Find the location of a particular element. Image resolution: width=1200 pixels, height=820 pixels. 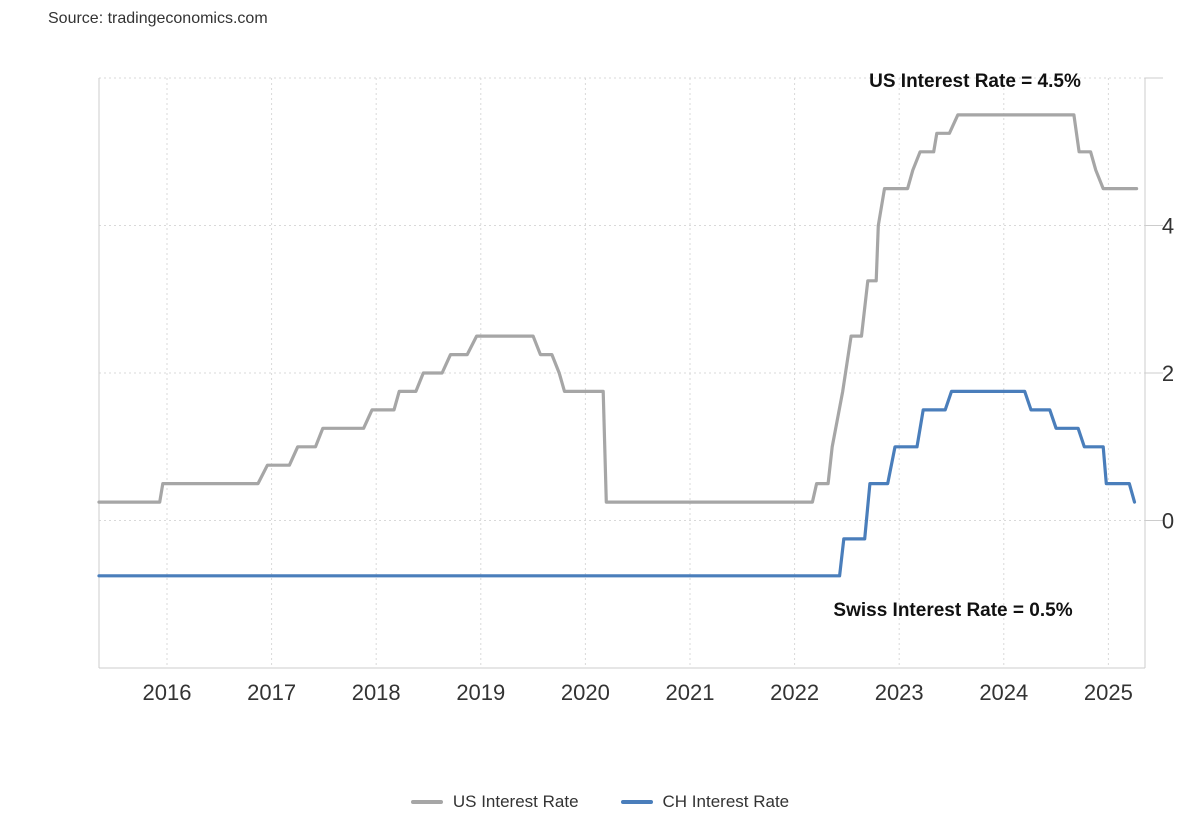

x-tick-label: 2020 is located at coordinates (585, 692).